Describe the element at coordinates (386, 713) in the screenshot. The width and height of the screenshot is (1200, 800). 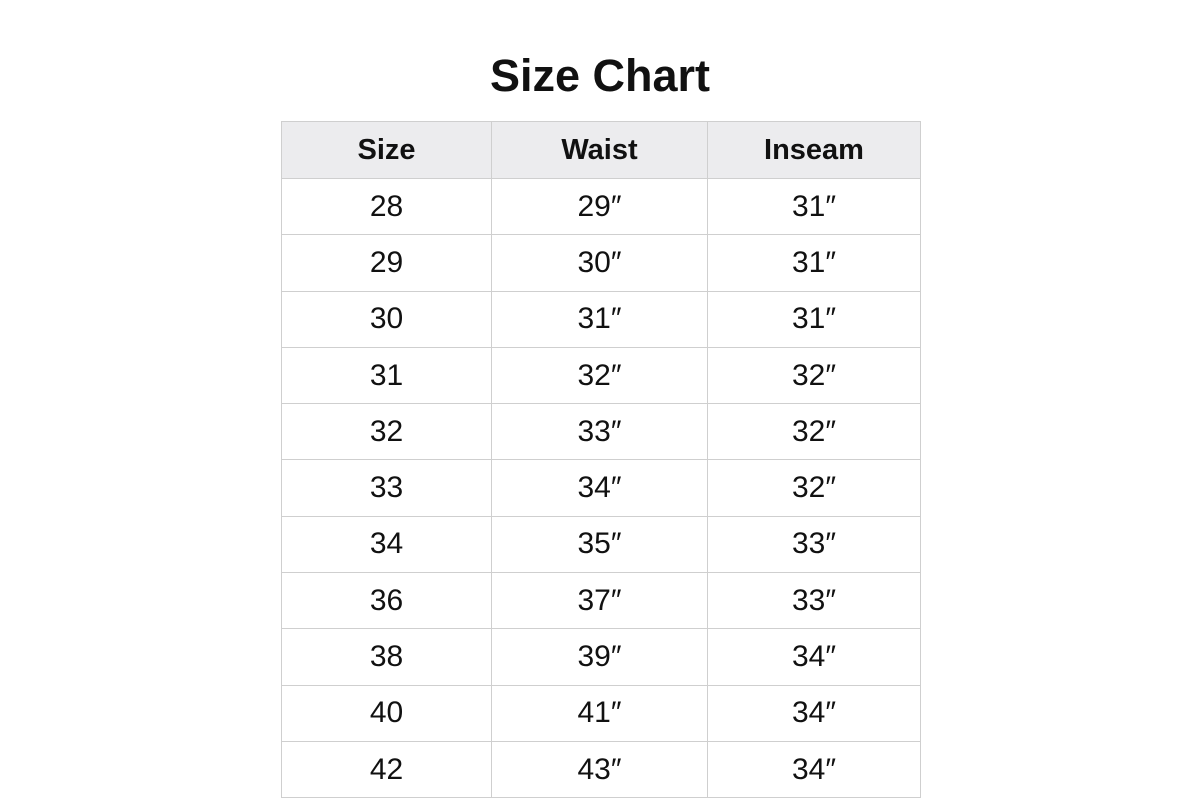
I see `size-cell: 40` at that location.